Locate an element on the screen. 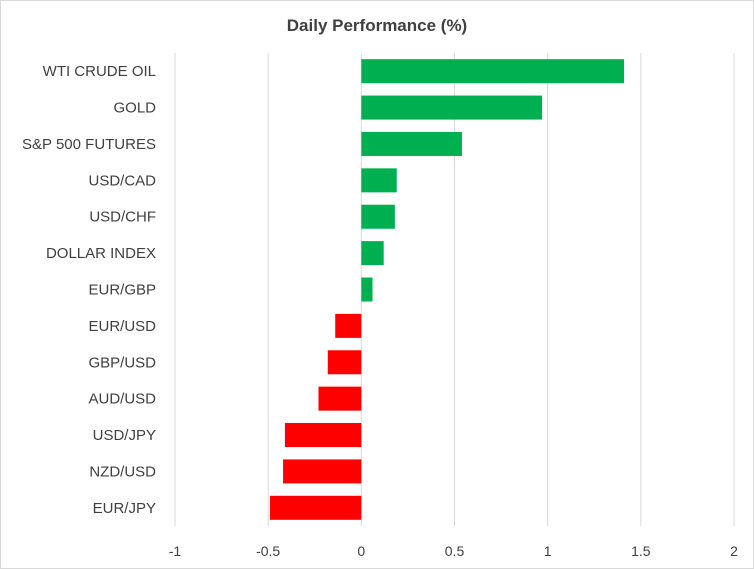 This screenshot has height=569, width=754. chart-title: Daily Performance (%) is located at coordinates (377, 25).